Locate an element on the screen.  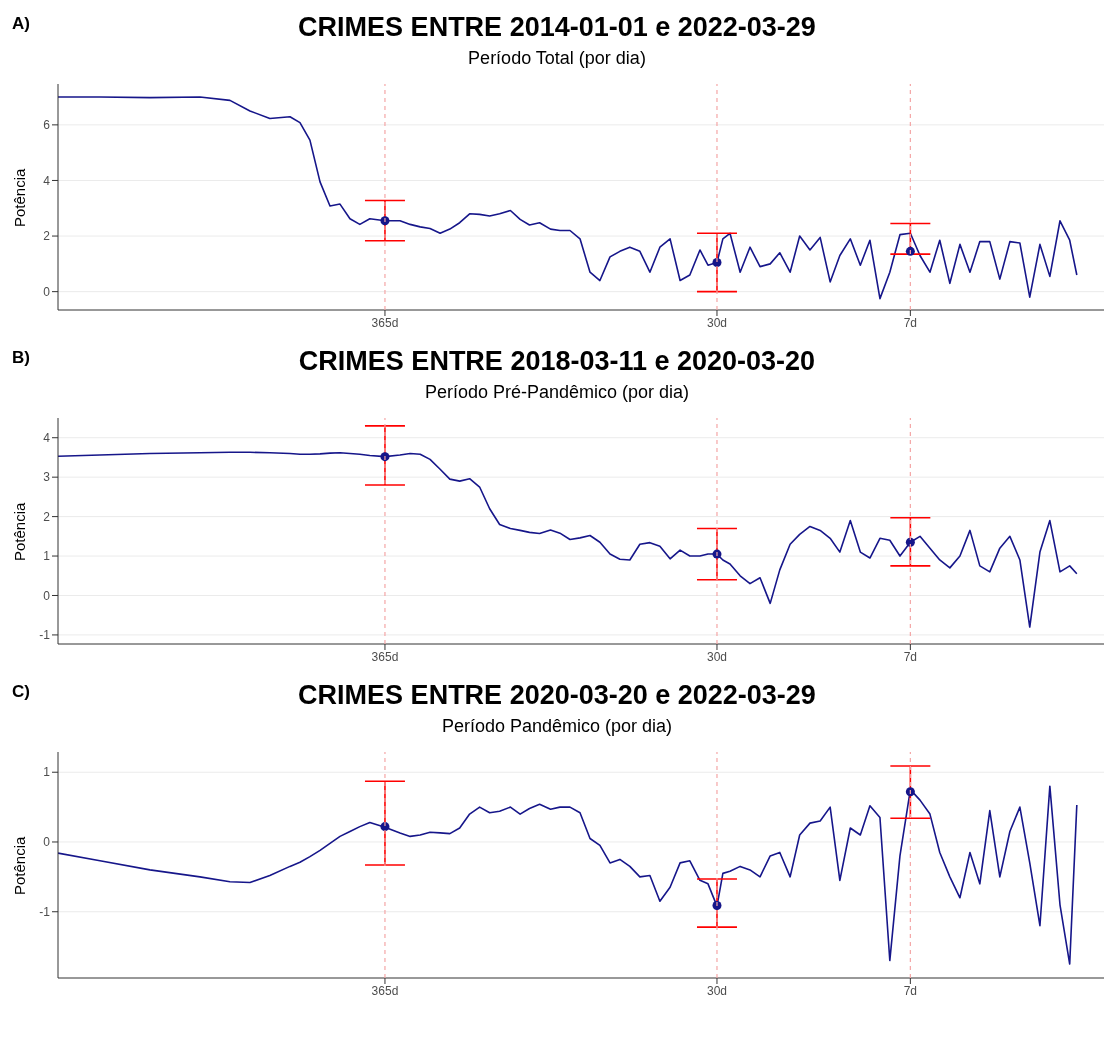
chart-title: CRIMES ENTRE 2020-03-20 e 2022-03-29 is located at coordinates (557, 695).